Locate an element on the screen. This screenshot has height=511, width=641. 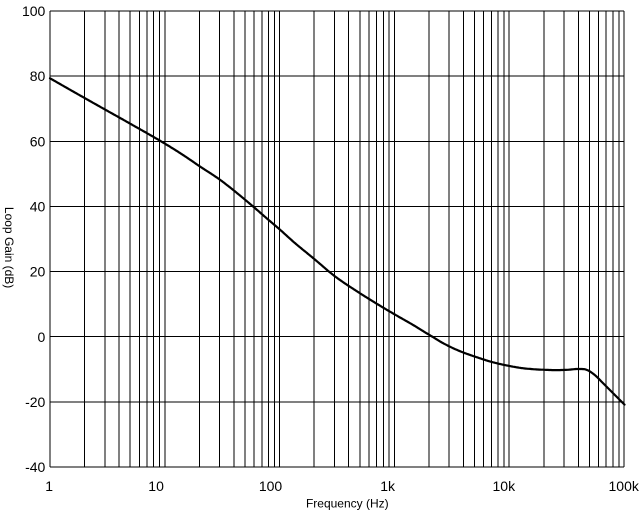
svg-text: Loop Gain (dB) is located at coordinates (9, 247).